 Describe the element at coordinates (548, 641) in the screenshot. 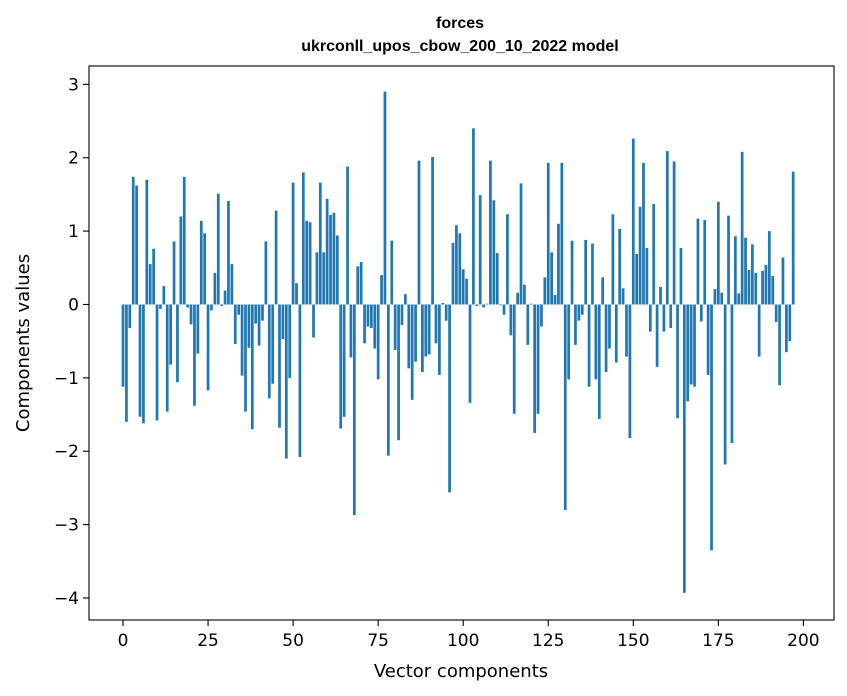

I see `x-tick-label: 125` at that location.